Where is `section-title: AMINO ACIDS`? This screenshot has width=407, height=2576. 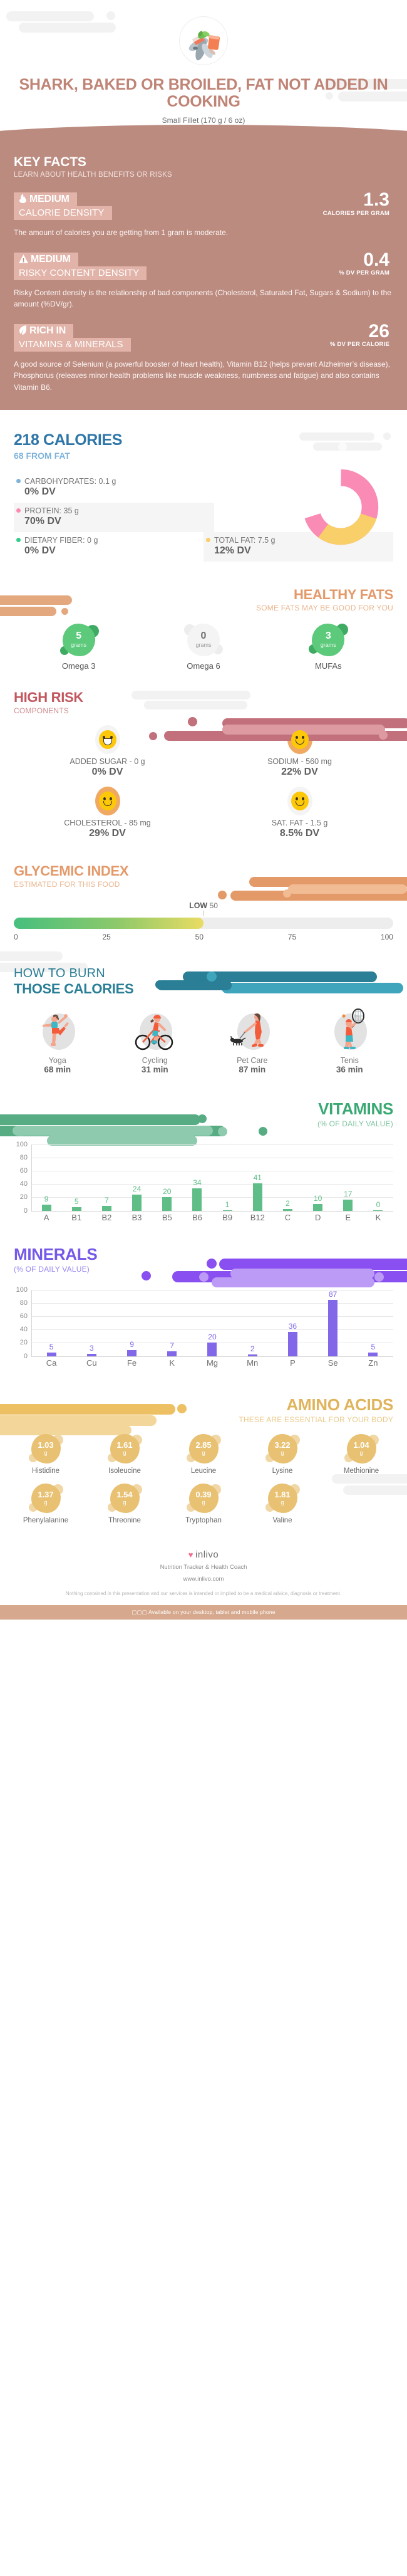
section-title: AMINO ACIDS is located at coordinates (340, 1404).